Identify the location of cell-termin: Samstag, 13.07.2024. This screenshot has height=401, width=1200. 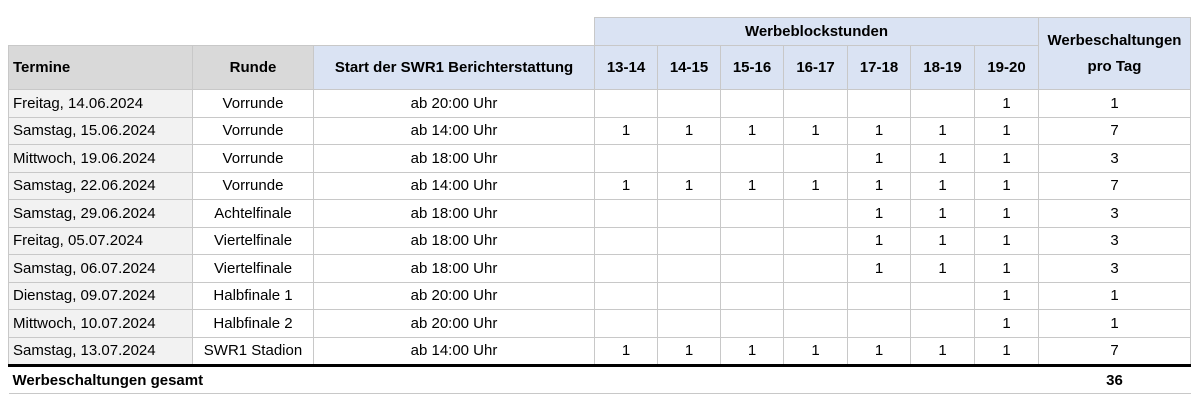
(100, 351).